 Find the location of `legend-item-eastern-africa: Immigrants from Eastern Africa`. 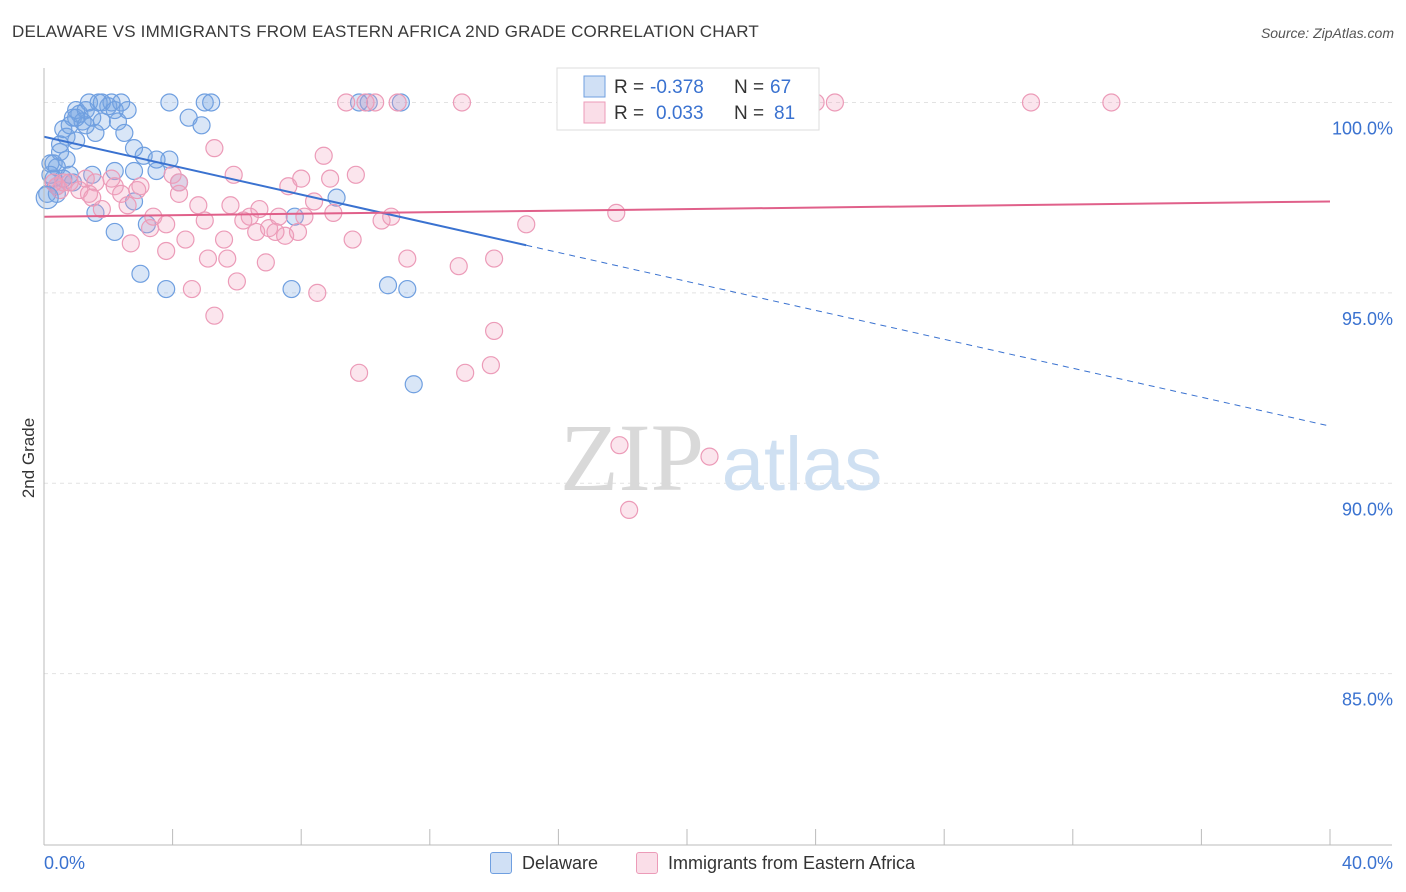

legend-item-eastern-africa: Immigrants from Eastern Africa is located at coordinates (775, 863).